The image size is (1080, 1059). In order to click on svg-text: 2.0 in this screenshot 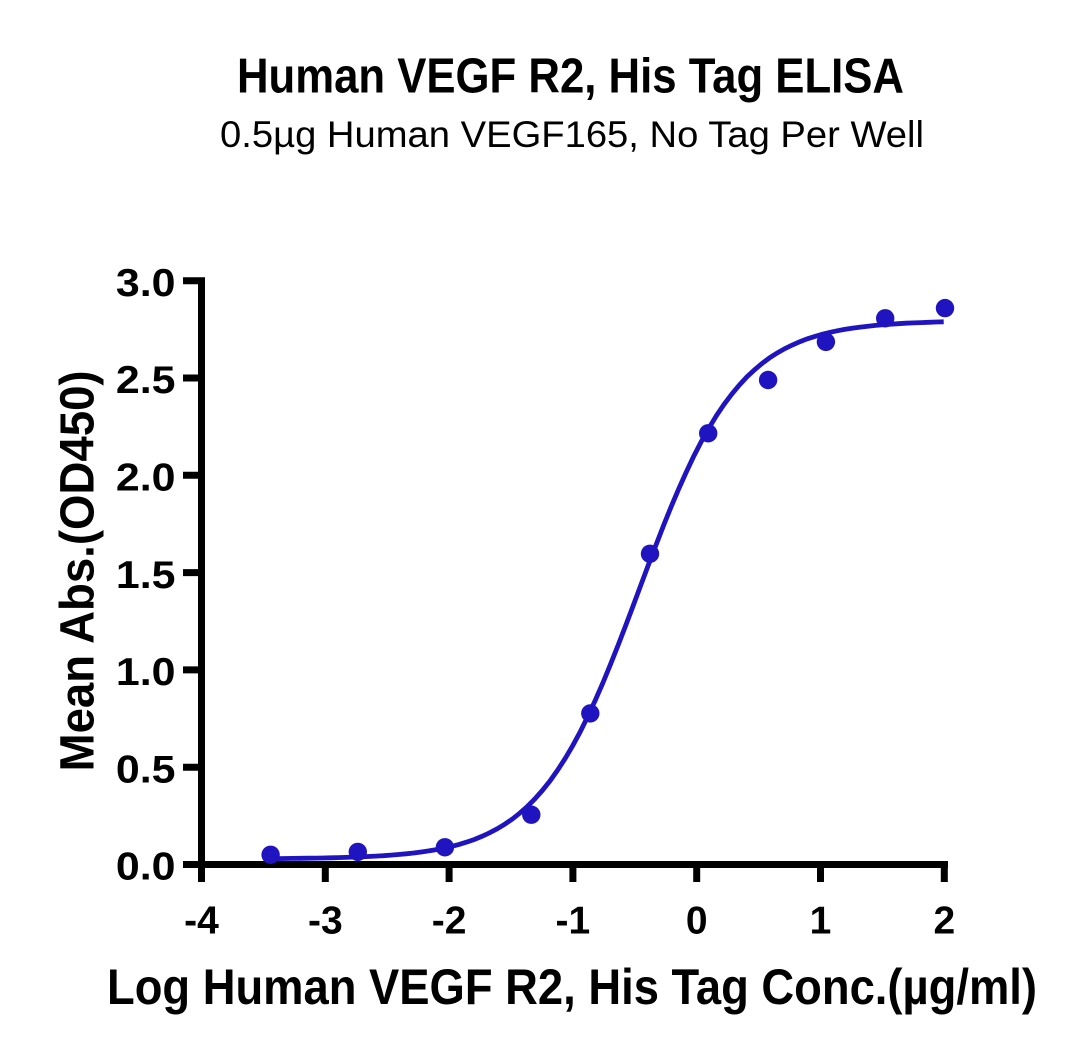, I will do `click(146, 477)`.